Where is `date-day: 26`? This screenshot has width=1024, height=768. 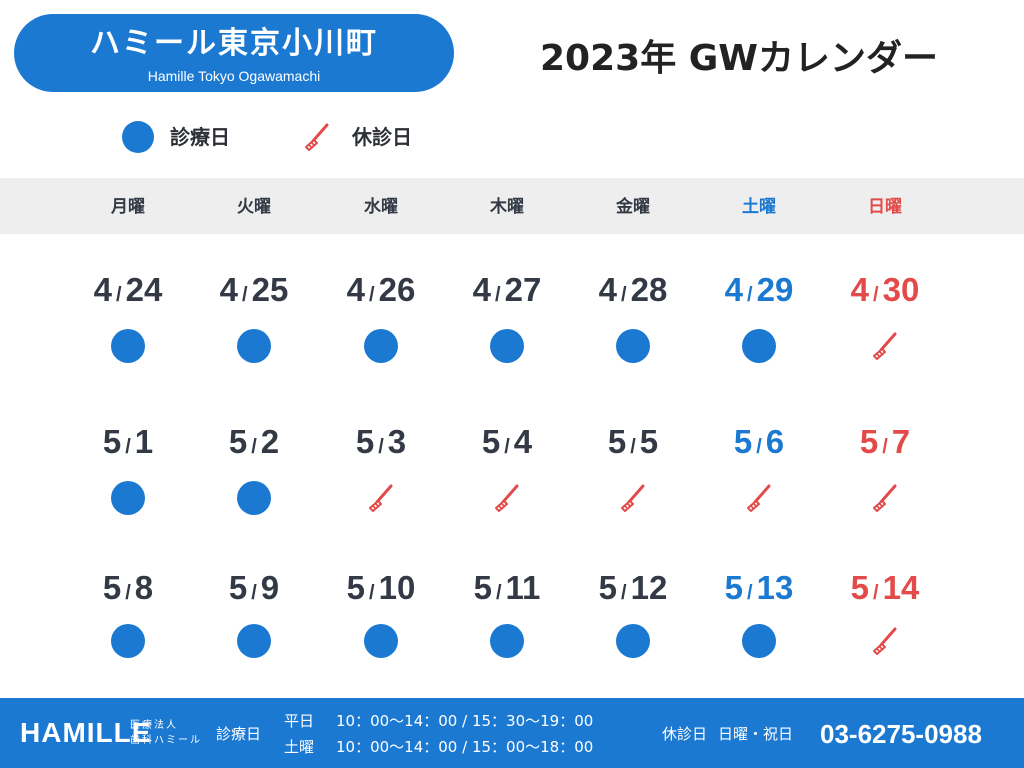
date-day: 26 is located at coordinates (397, 289).